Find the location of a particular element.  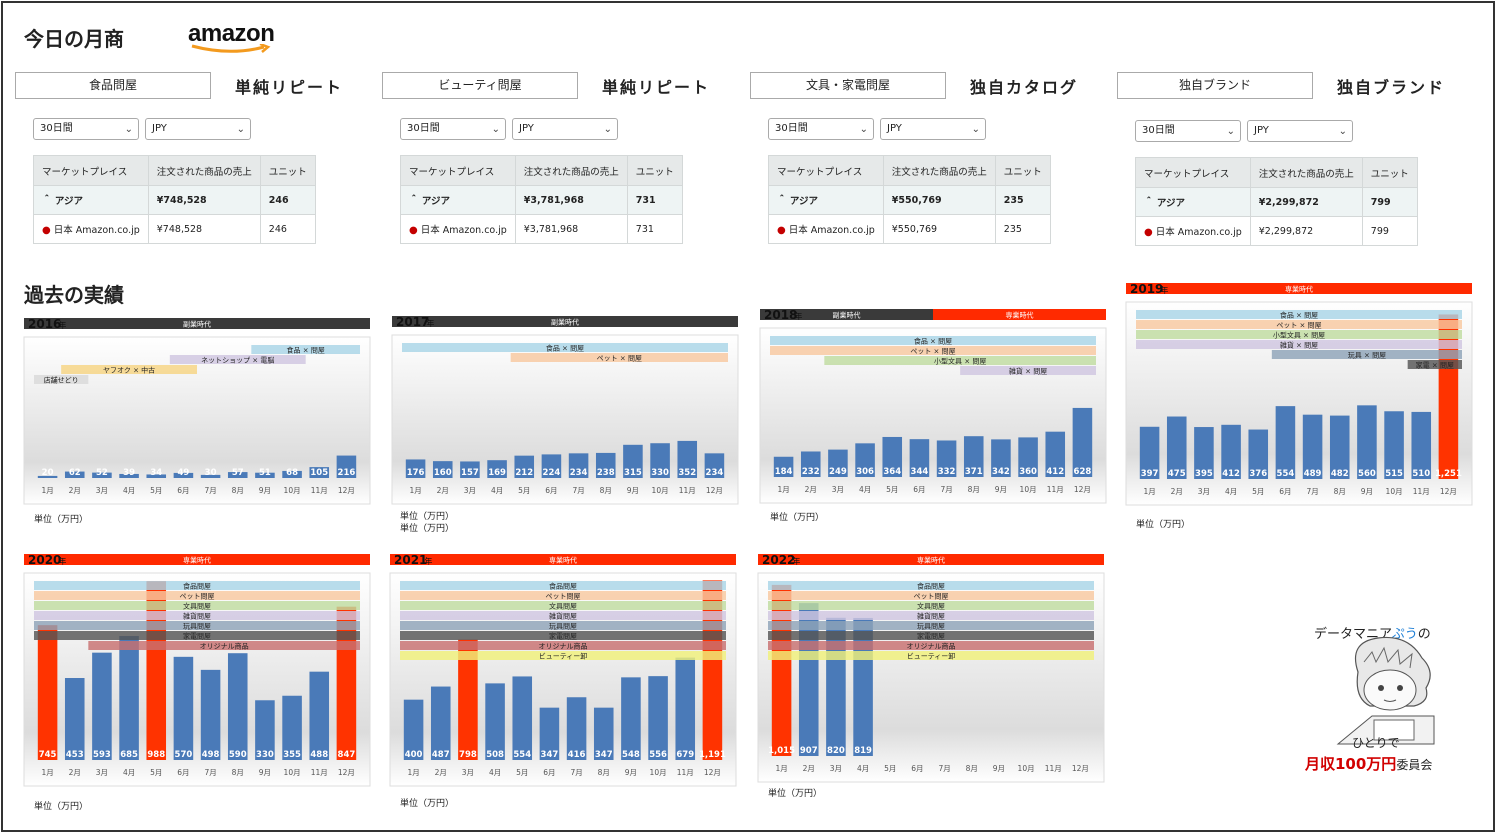

band-label: オリジナル商品 is located at coordinates (563, 646).